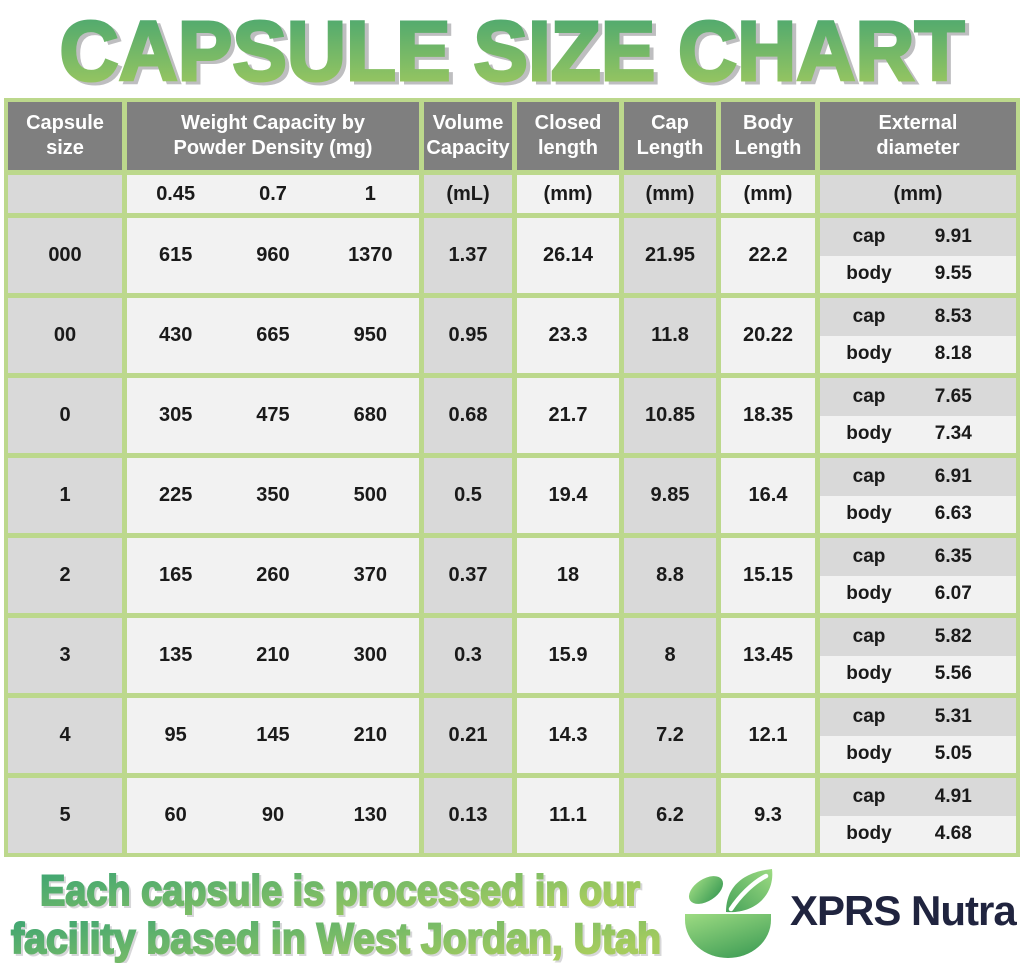 This screenshot has width=1024, height=966. Describe the element at coordinates (953, 236) in the screenshot. I see `external-cap-value: 9.91` at that location.